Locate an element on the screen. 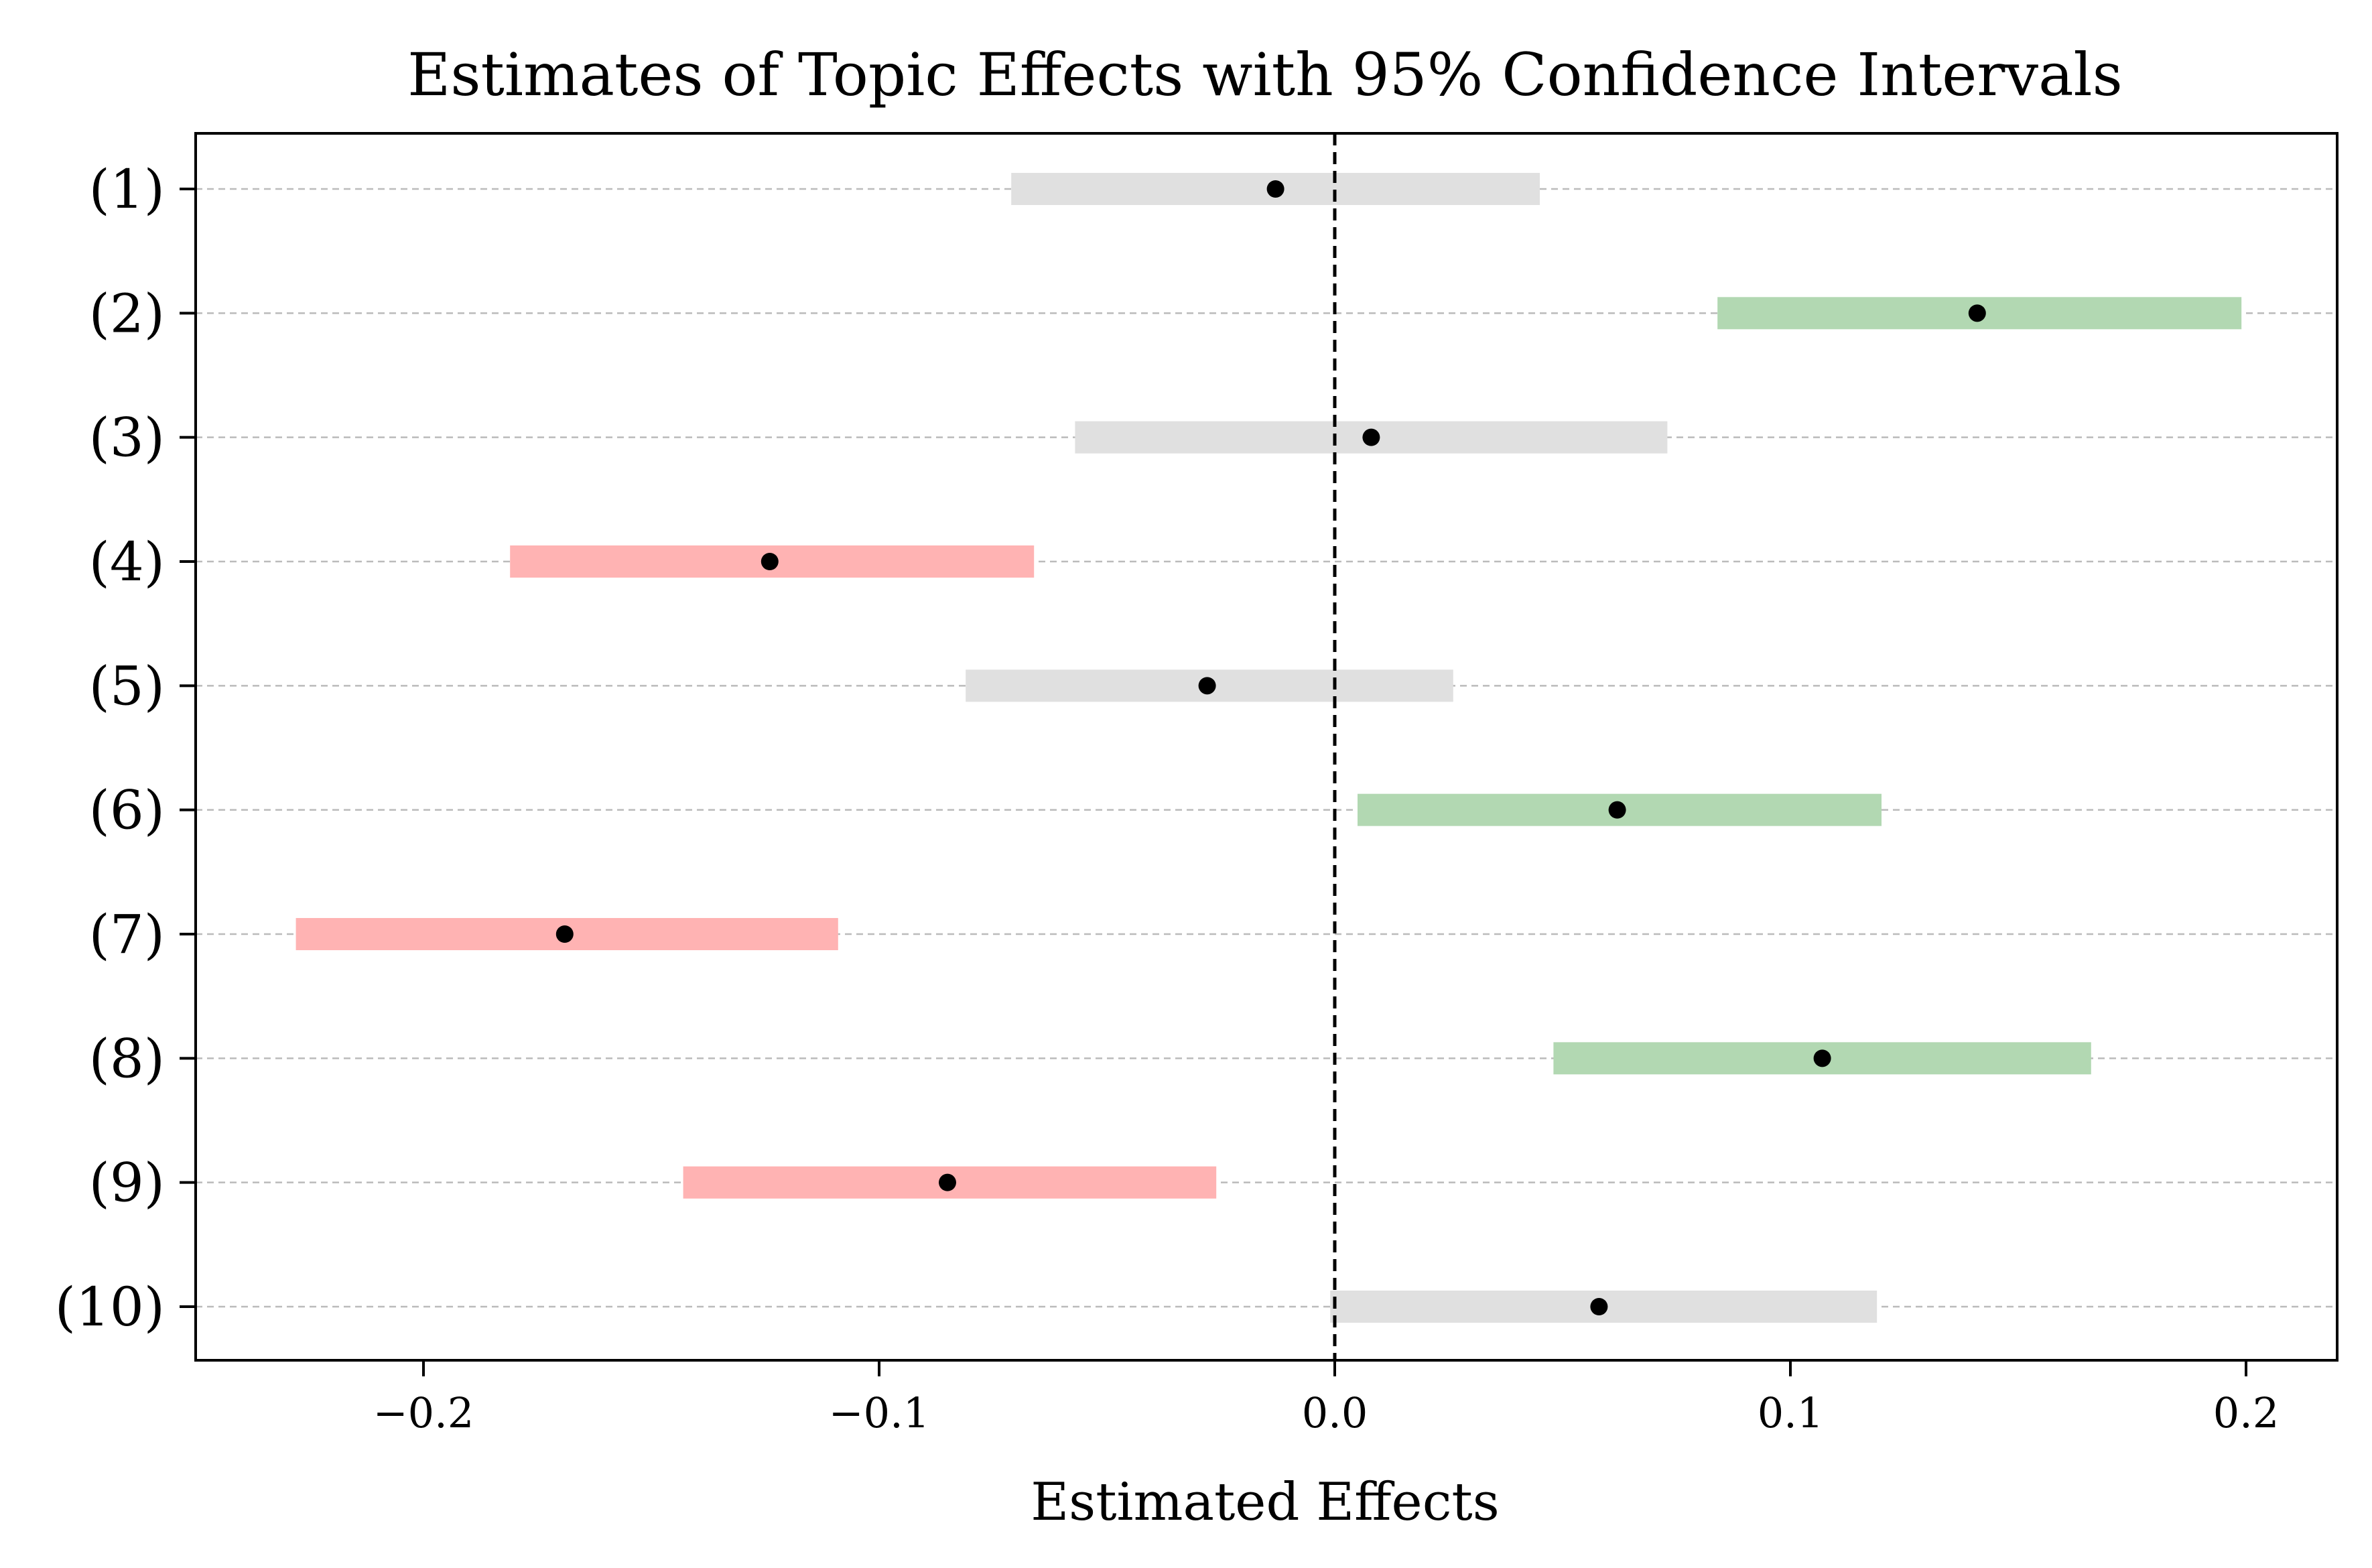 The image size is (2372, 1568). y-tick-label: (10) is located at coordinates (110, 1307).